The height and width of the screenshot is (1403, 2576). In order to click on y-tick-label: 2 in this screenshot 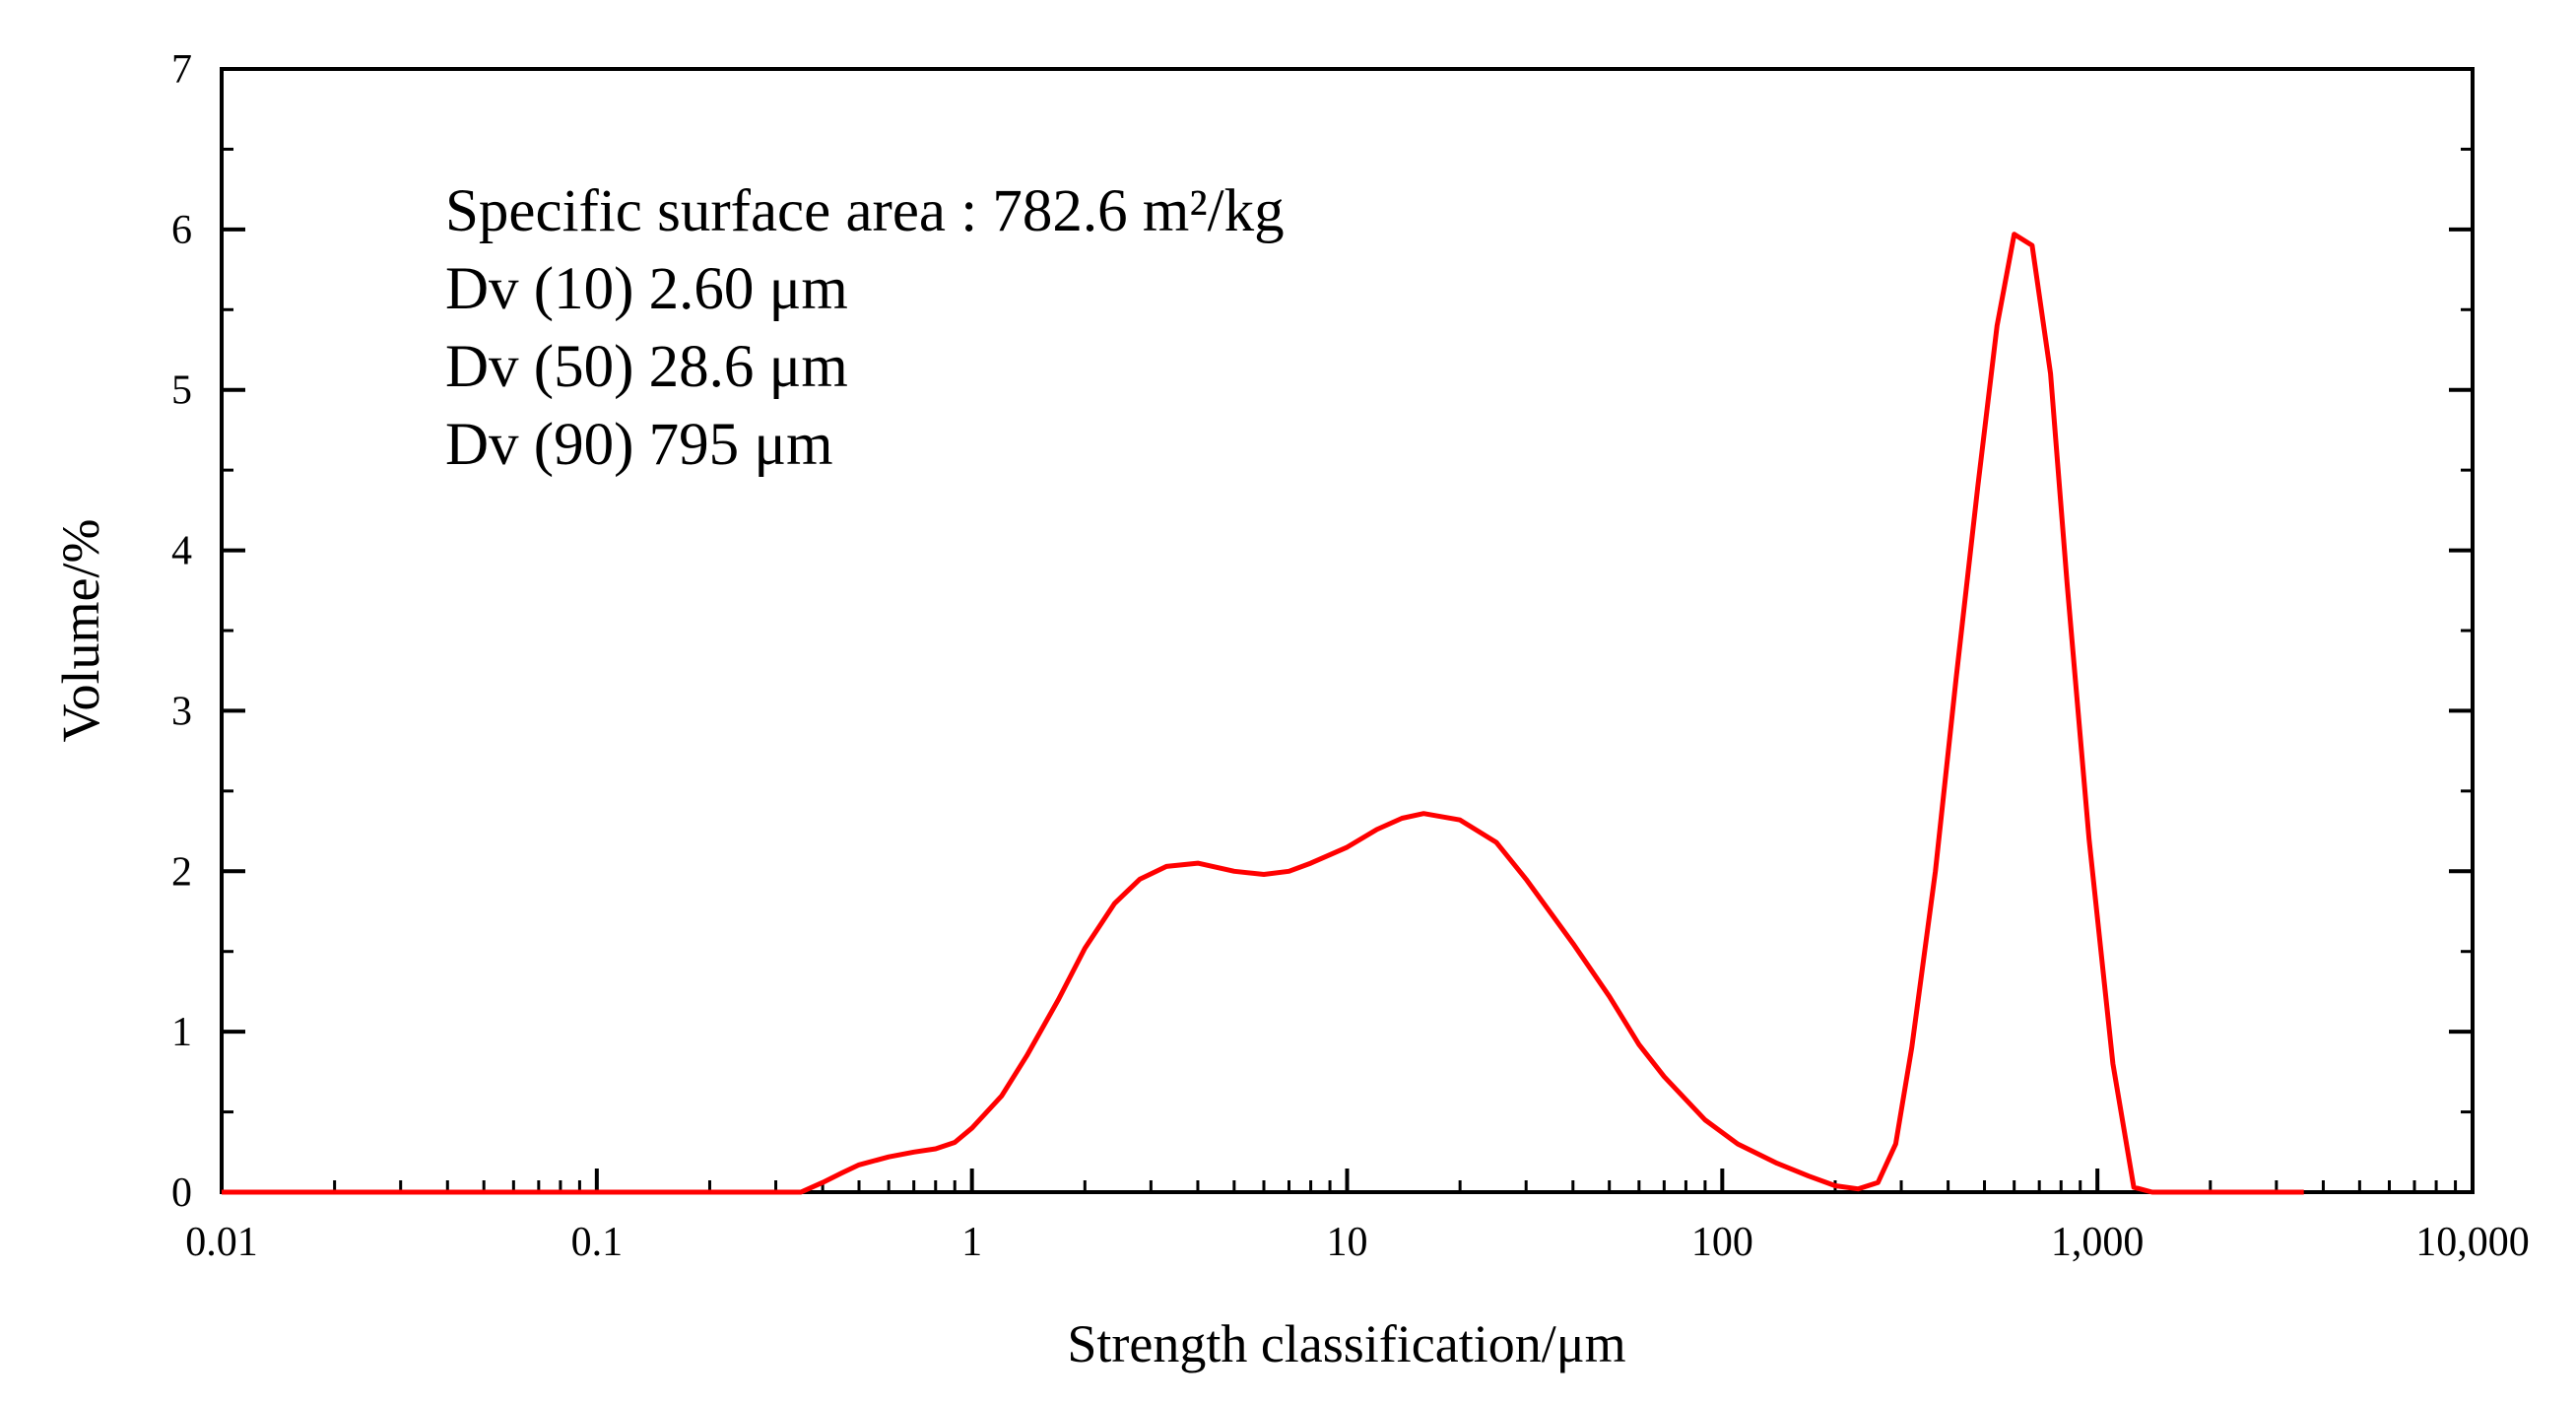, I will do `click(182, 872)`.